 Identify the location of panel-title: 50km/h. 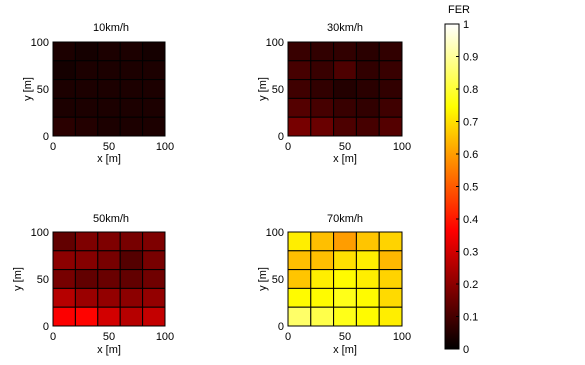
(111, 219).